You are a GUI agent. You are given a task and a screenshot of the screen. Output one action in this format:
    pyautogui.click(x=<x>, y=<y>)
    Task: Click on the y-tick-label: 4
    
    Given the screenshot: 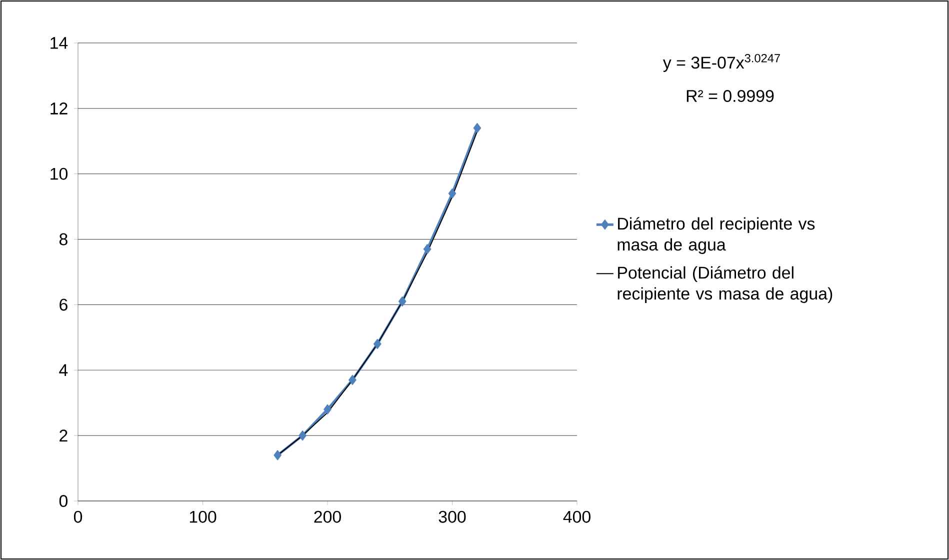 What is the action you would take?
    pyautogui.click(x=63, y=370)
    